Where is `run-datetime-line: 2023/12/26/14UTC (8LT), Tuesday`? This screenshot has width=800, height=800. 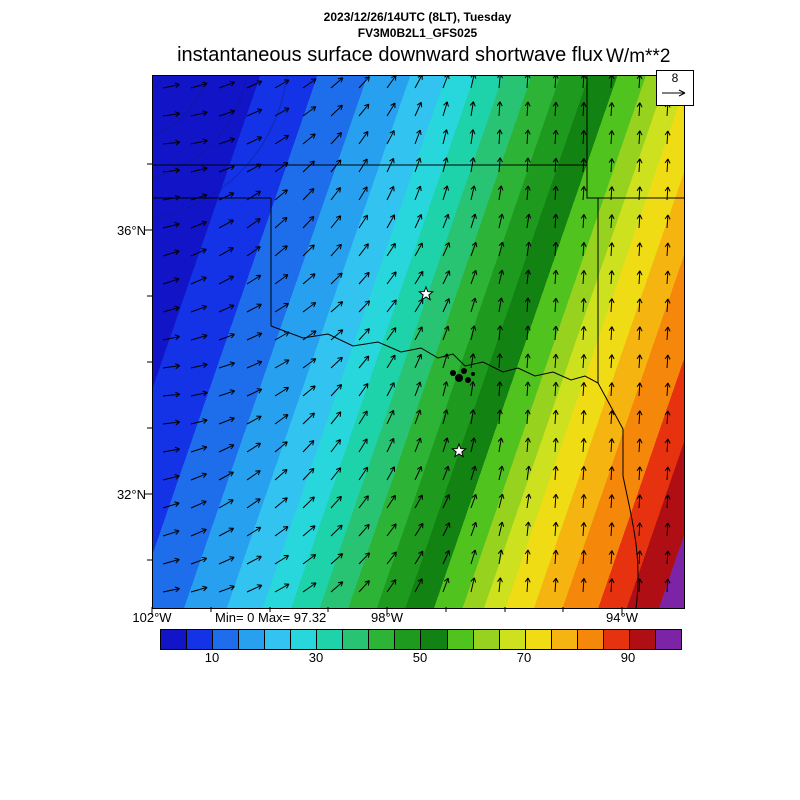
run-datetime-line: 2023/12/26/14UTC (8LT), Tuesday is located at coordinates (417, 17).